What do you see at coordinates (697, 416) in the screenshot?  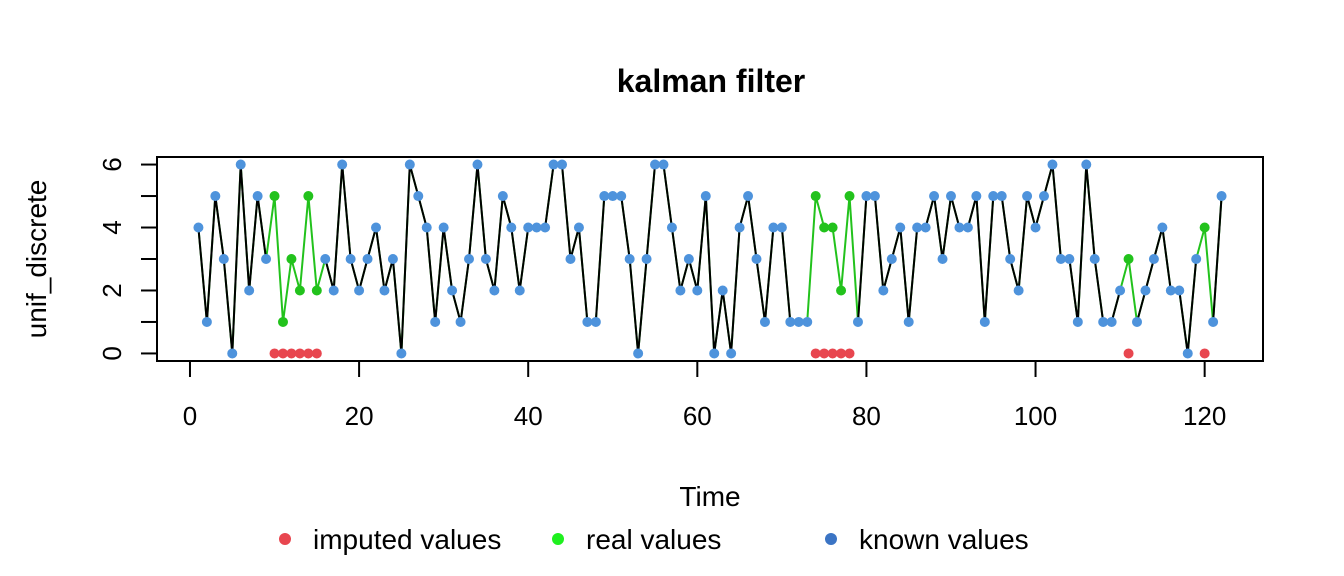 I see `x-tick-label: 60` at bounding box center [697, 416].